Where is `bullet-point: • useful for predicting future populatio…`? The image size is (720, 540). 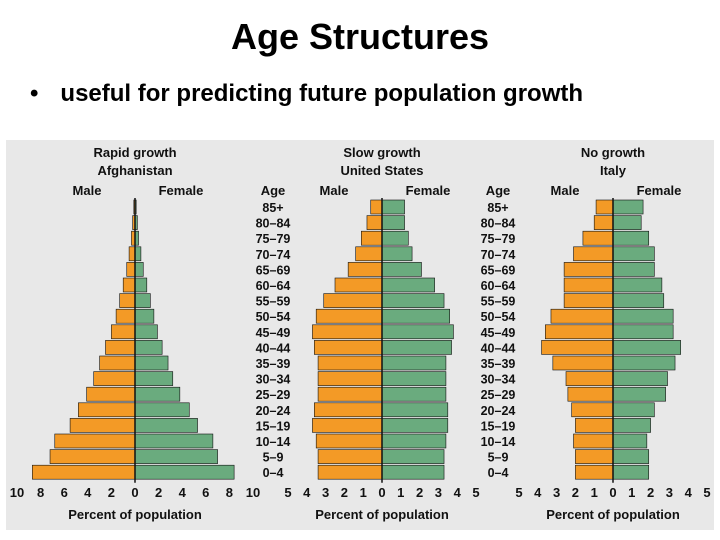
bullet-point: • useful for predicting future populatio… is located at coordinates (306, 94).